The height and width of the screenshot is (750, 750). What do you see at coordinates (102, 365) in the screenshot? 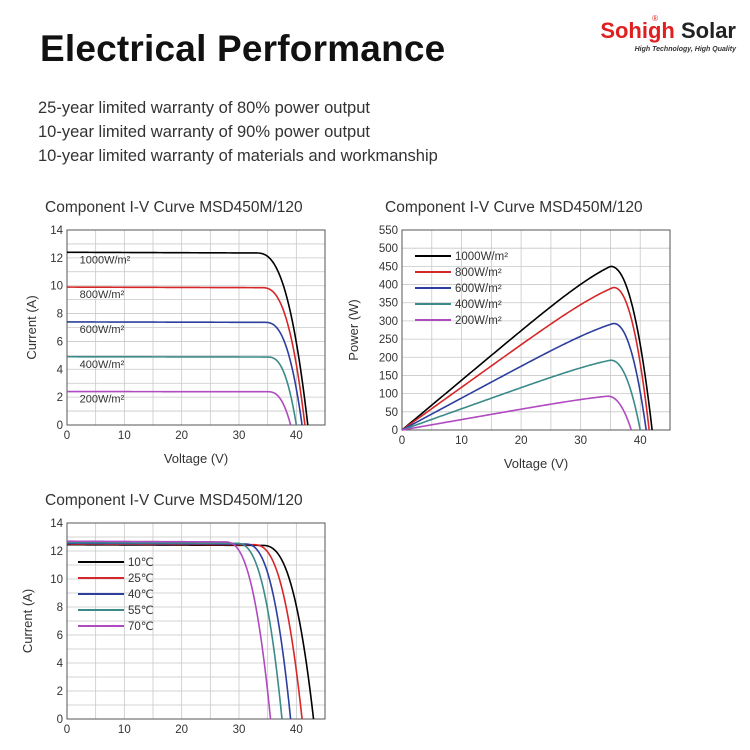
I see `series-label: 400W/m²` at bounding box center [102, 365].